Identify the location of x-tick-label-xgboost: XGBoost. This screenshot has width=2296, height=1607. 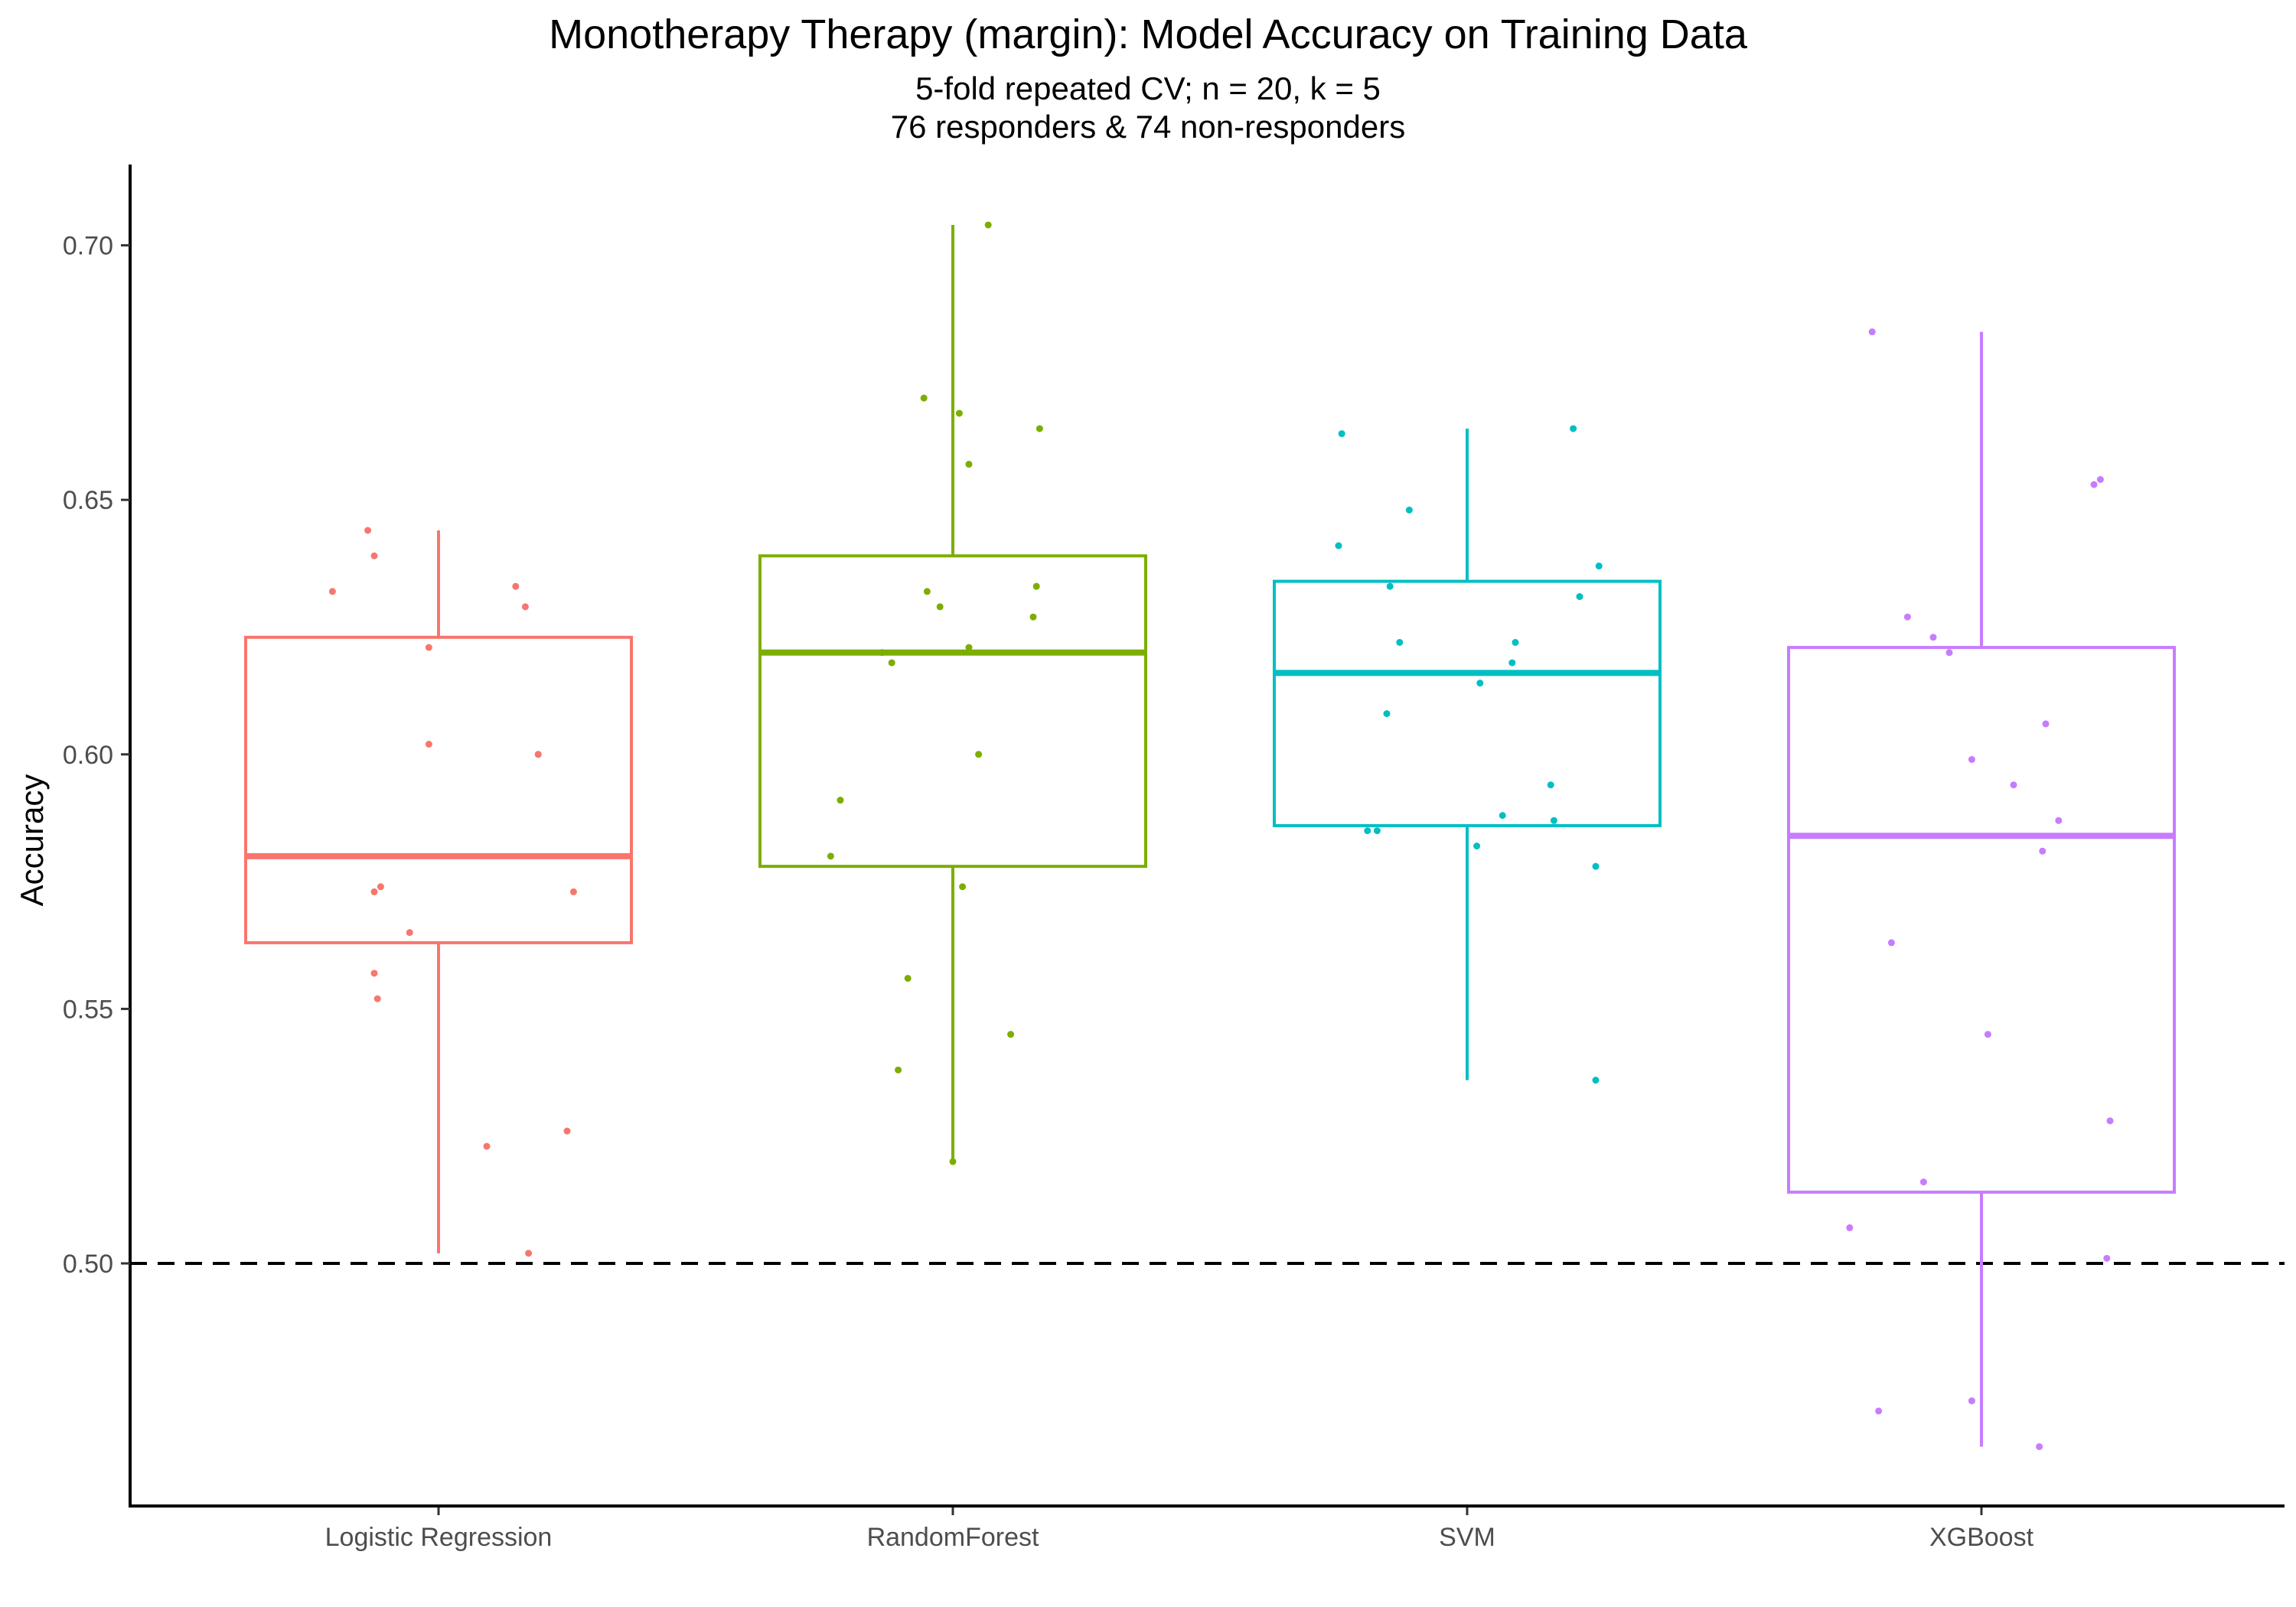
(1981, 1537).